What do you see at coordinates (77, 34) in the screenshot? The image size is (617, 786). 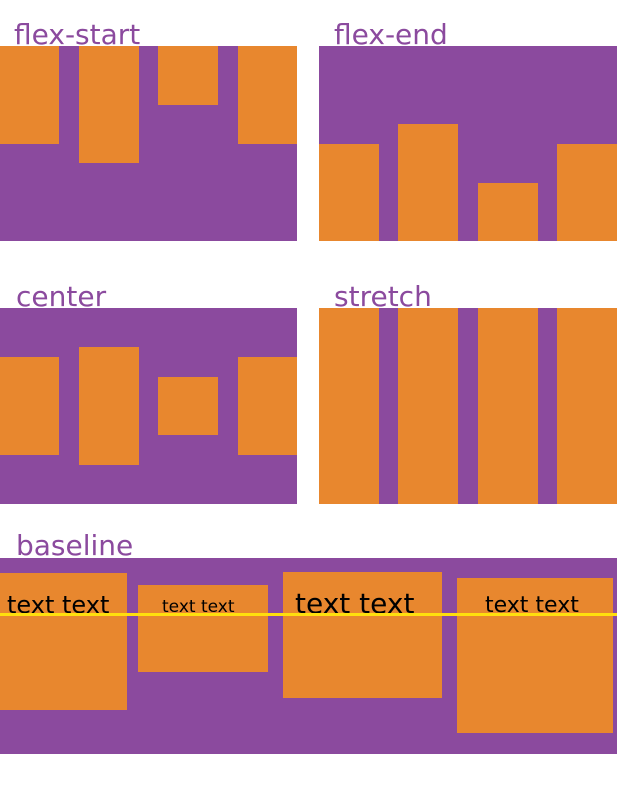 I see `section-label-flex-start: flex-start` at bounding box center [77, 34].